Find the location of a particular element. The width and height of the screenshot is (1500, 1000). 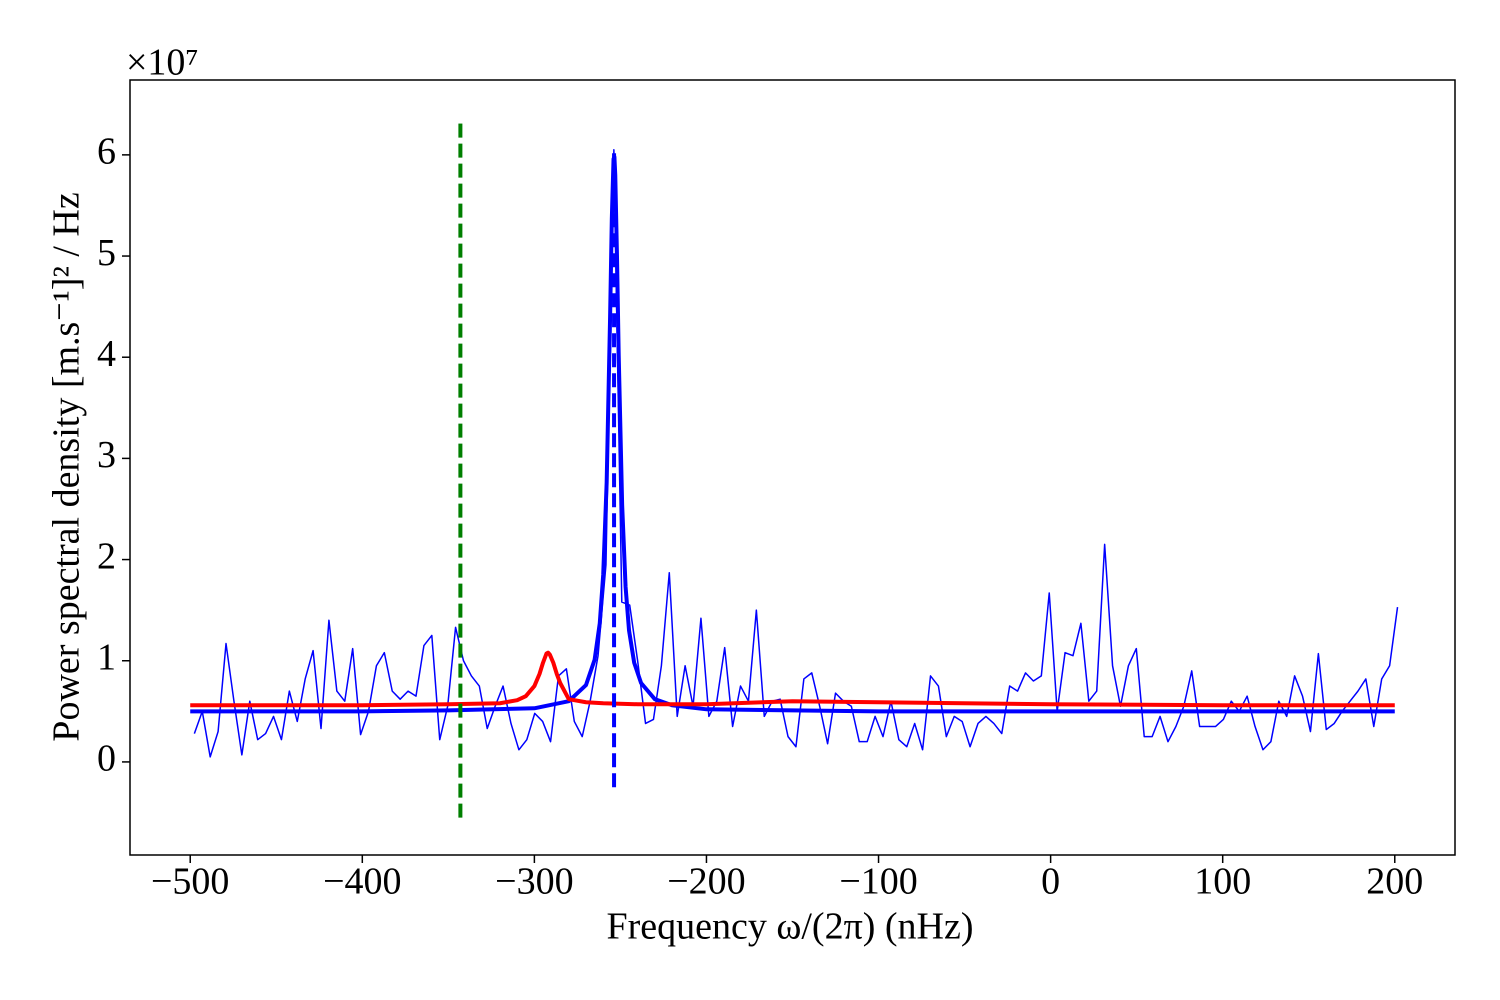

x-tick-label: −200 is located at coordinates (706, 882).